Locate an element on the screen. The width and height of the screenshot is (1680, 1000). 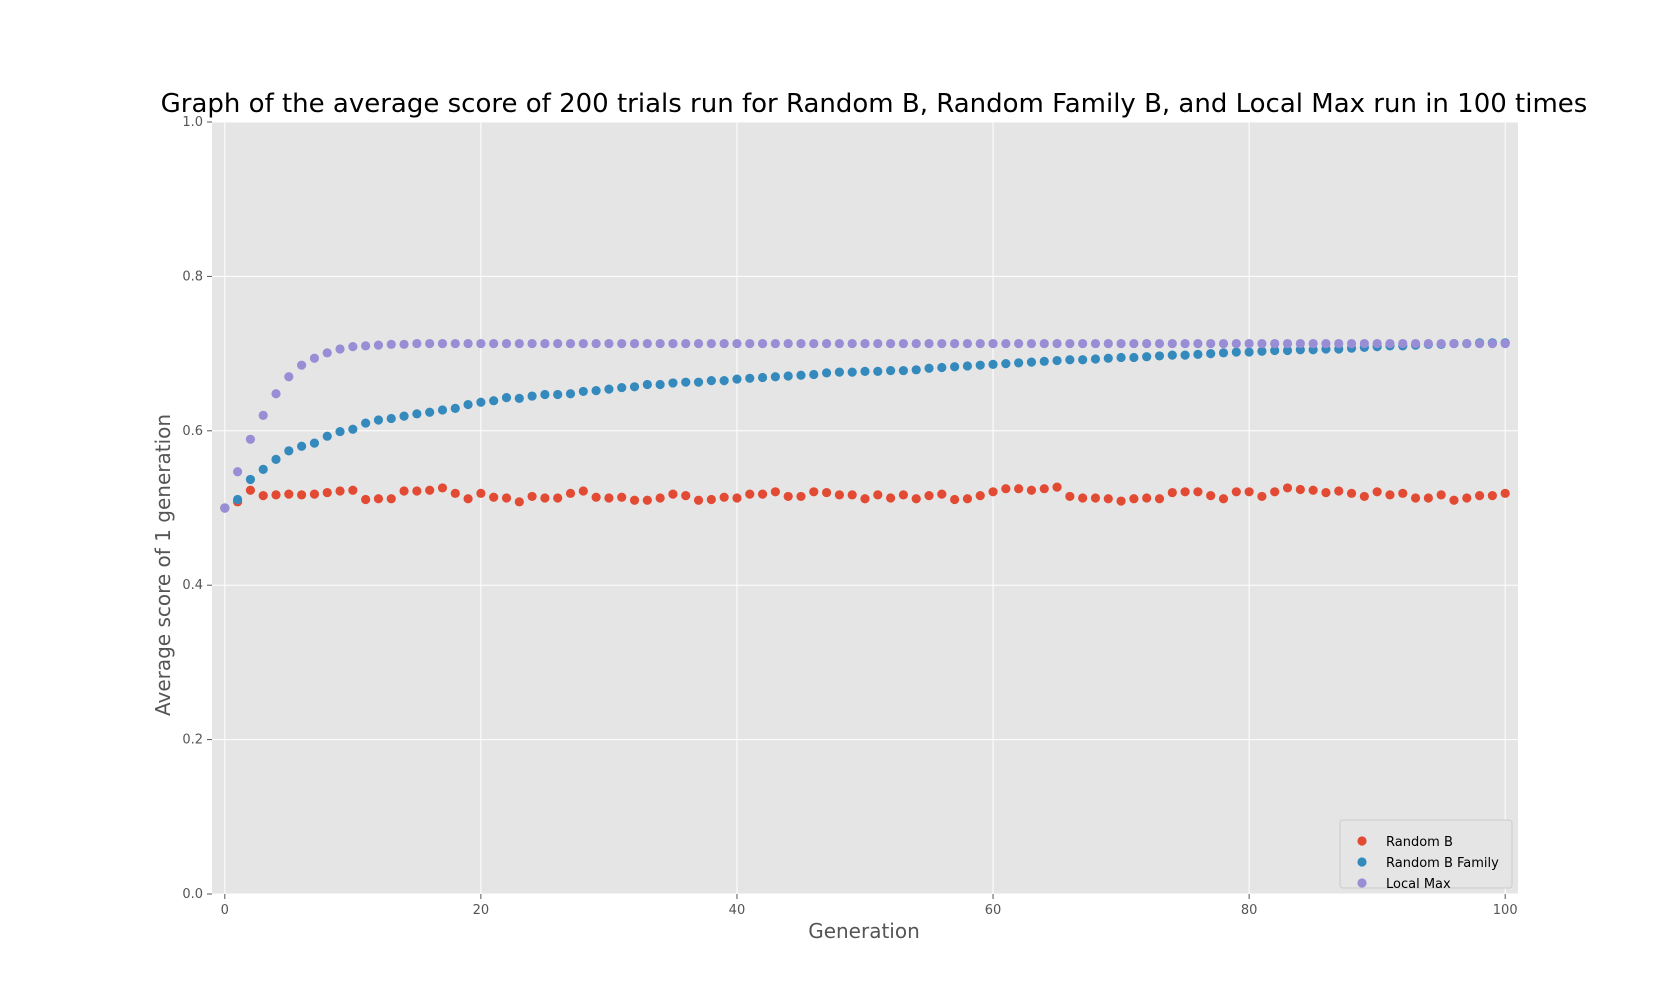
legend-label: Local Max is located at coordinates (1418, 884).